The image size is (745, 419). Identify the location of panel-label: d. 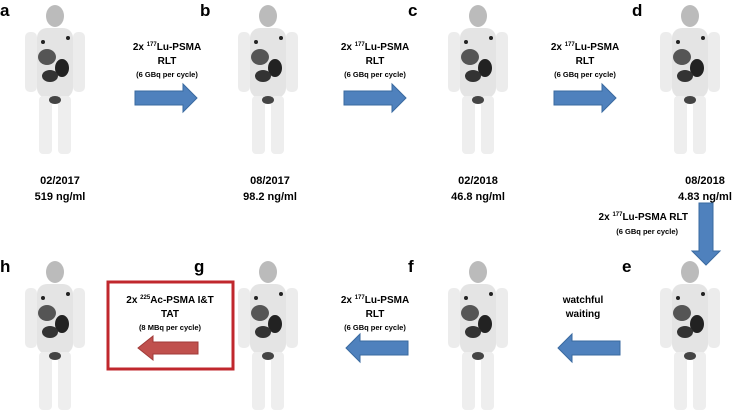
(637, 10).